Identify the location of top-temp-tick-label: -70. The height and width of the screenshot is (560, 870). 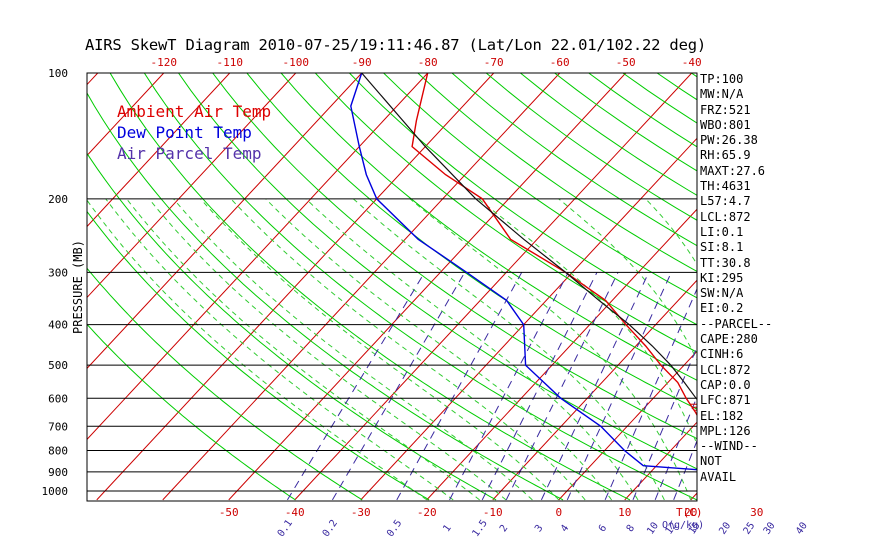
(494, 62).